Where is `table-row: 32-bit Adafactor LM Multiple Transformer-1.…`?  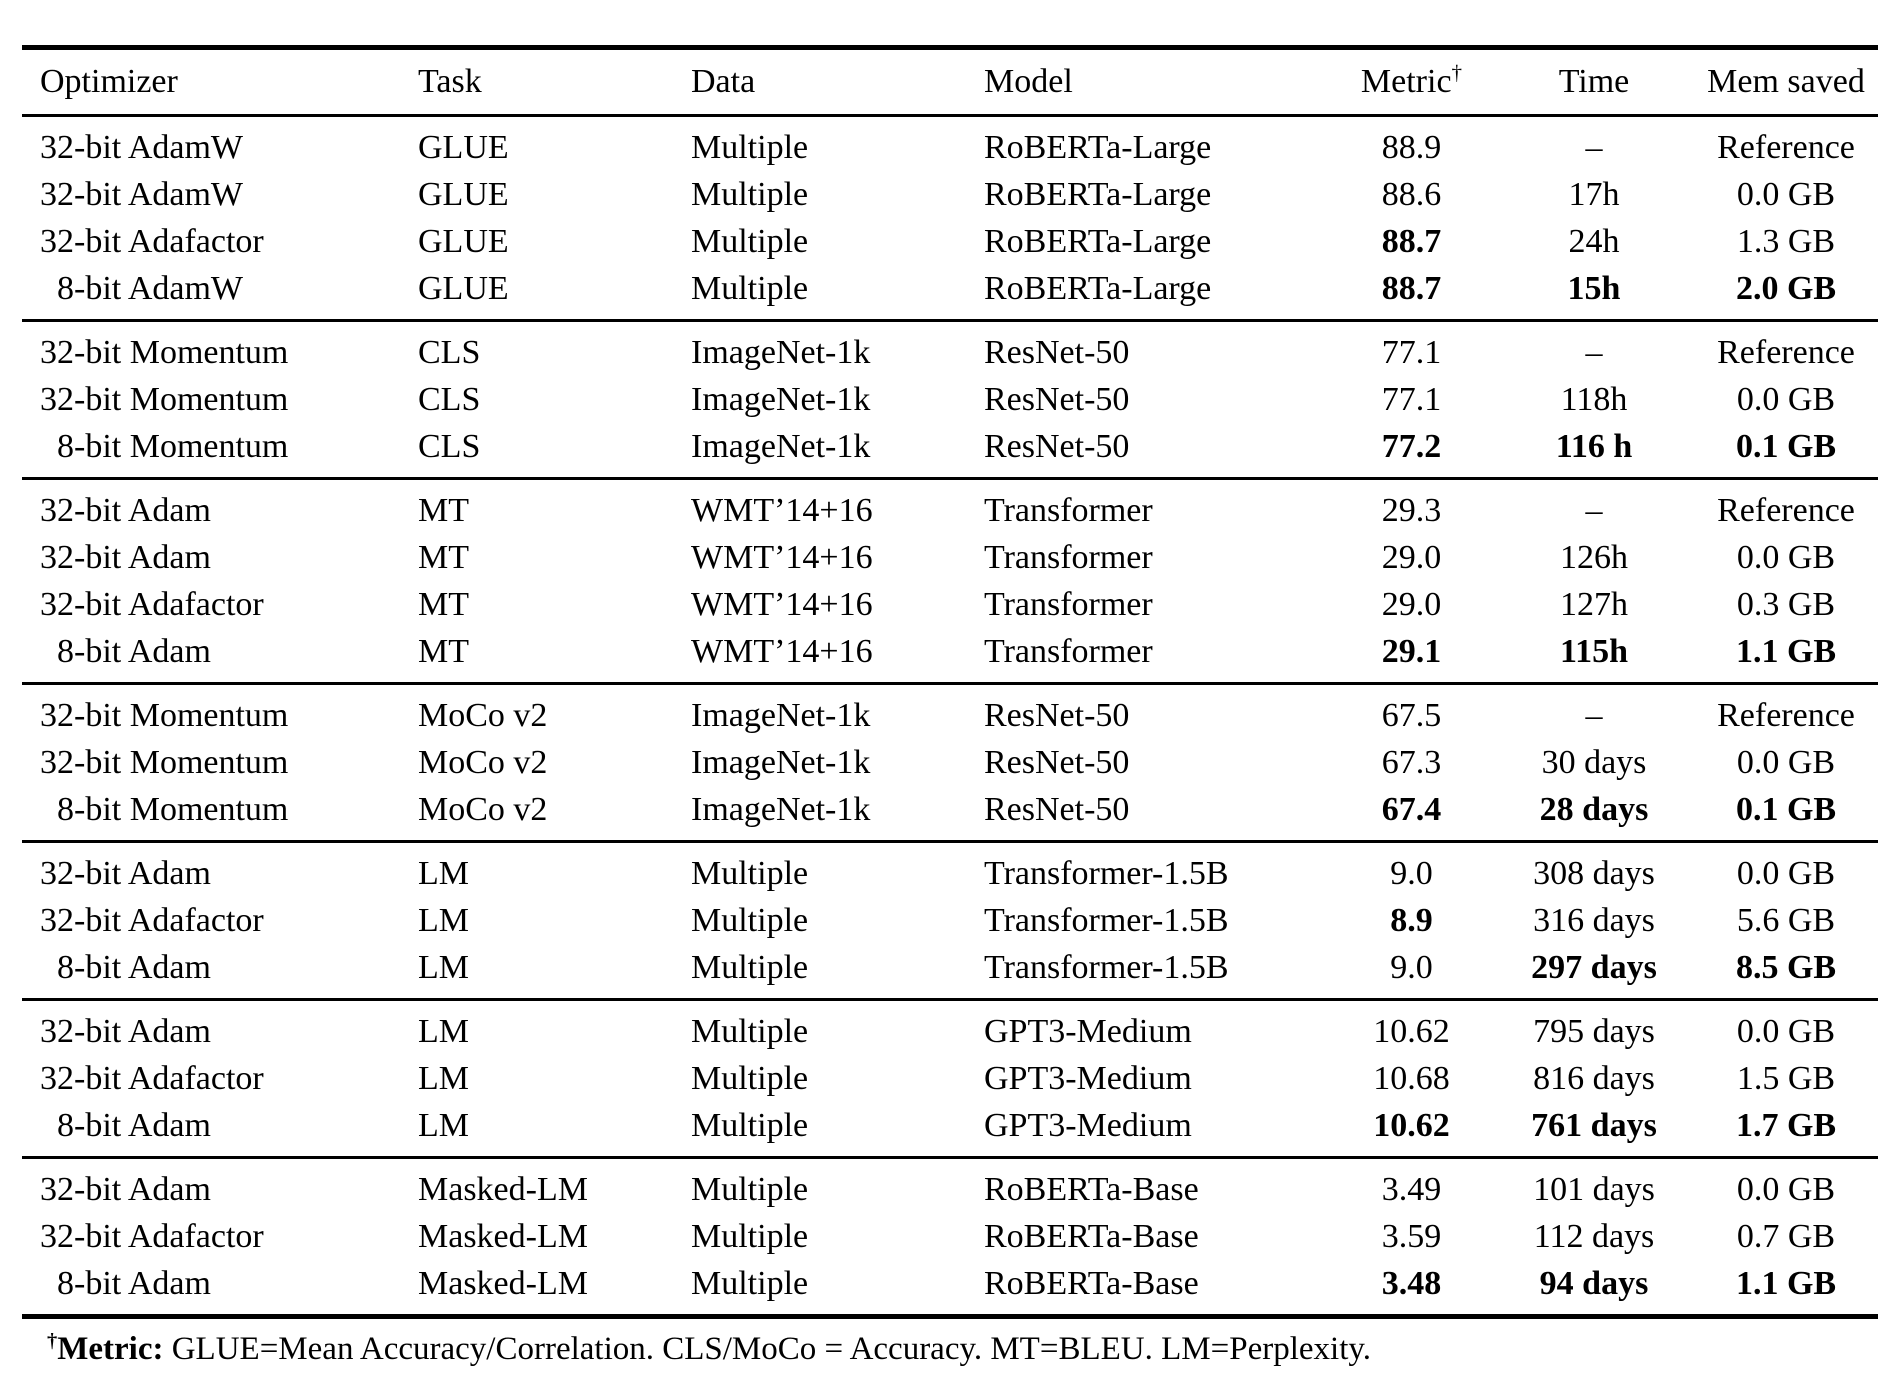 table-row: 32-bit Adafactor LM Multiple Transformer-1.… is located at coordinates (950, 920).